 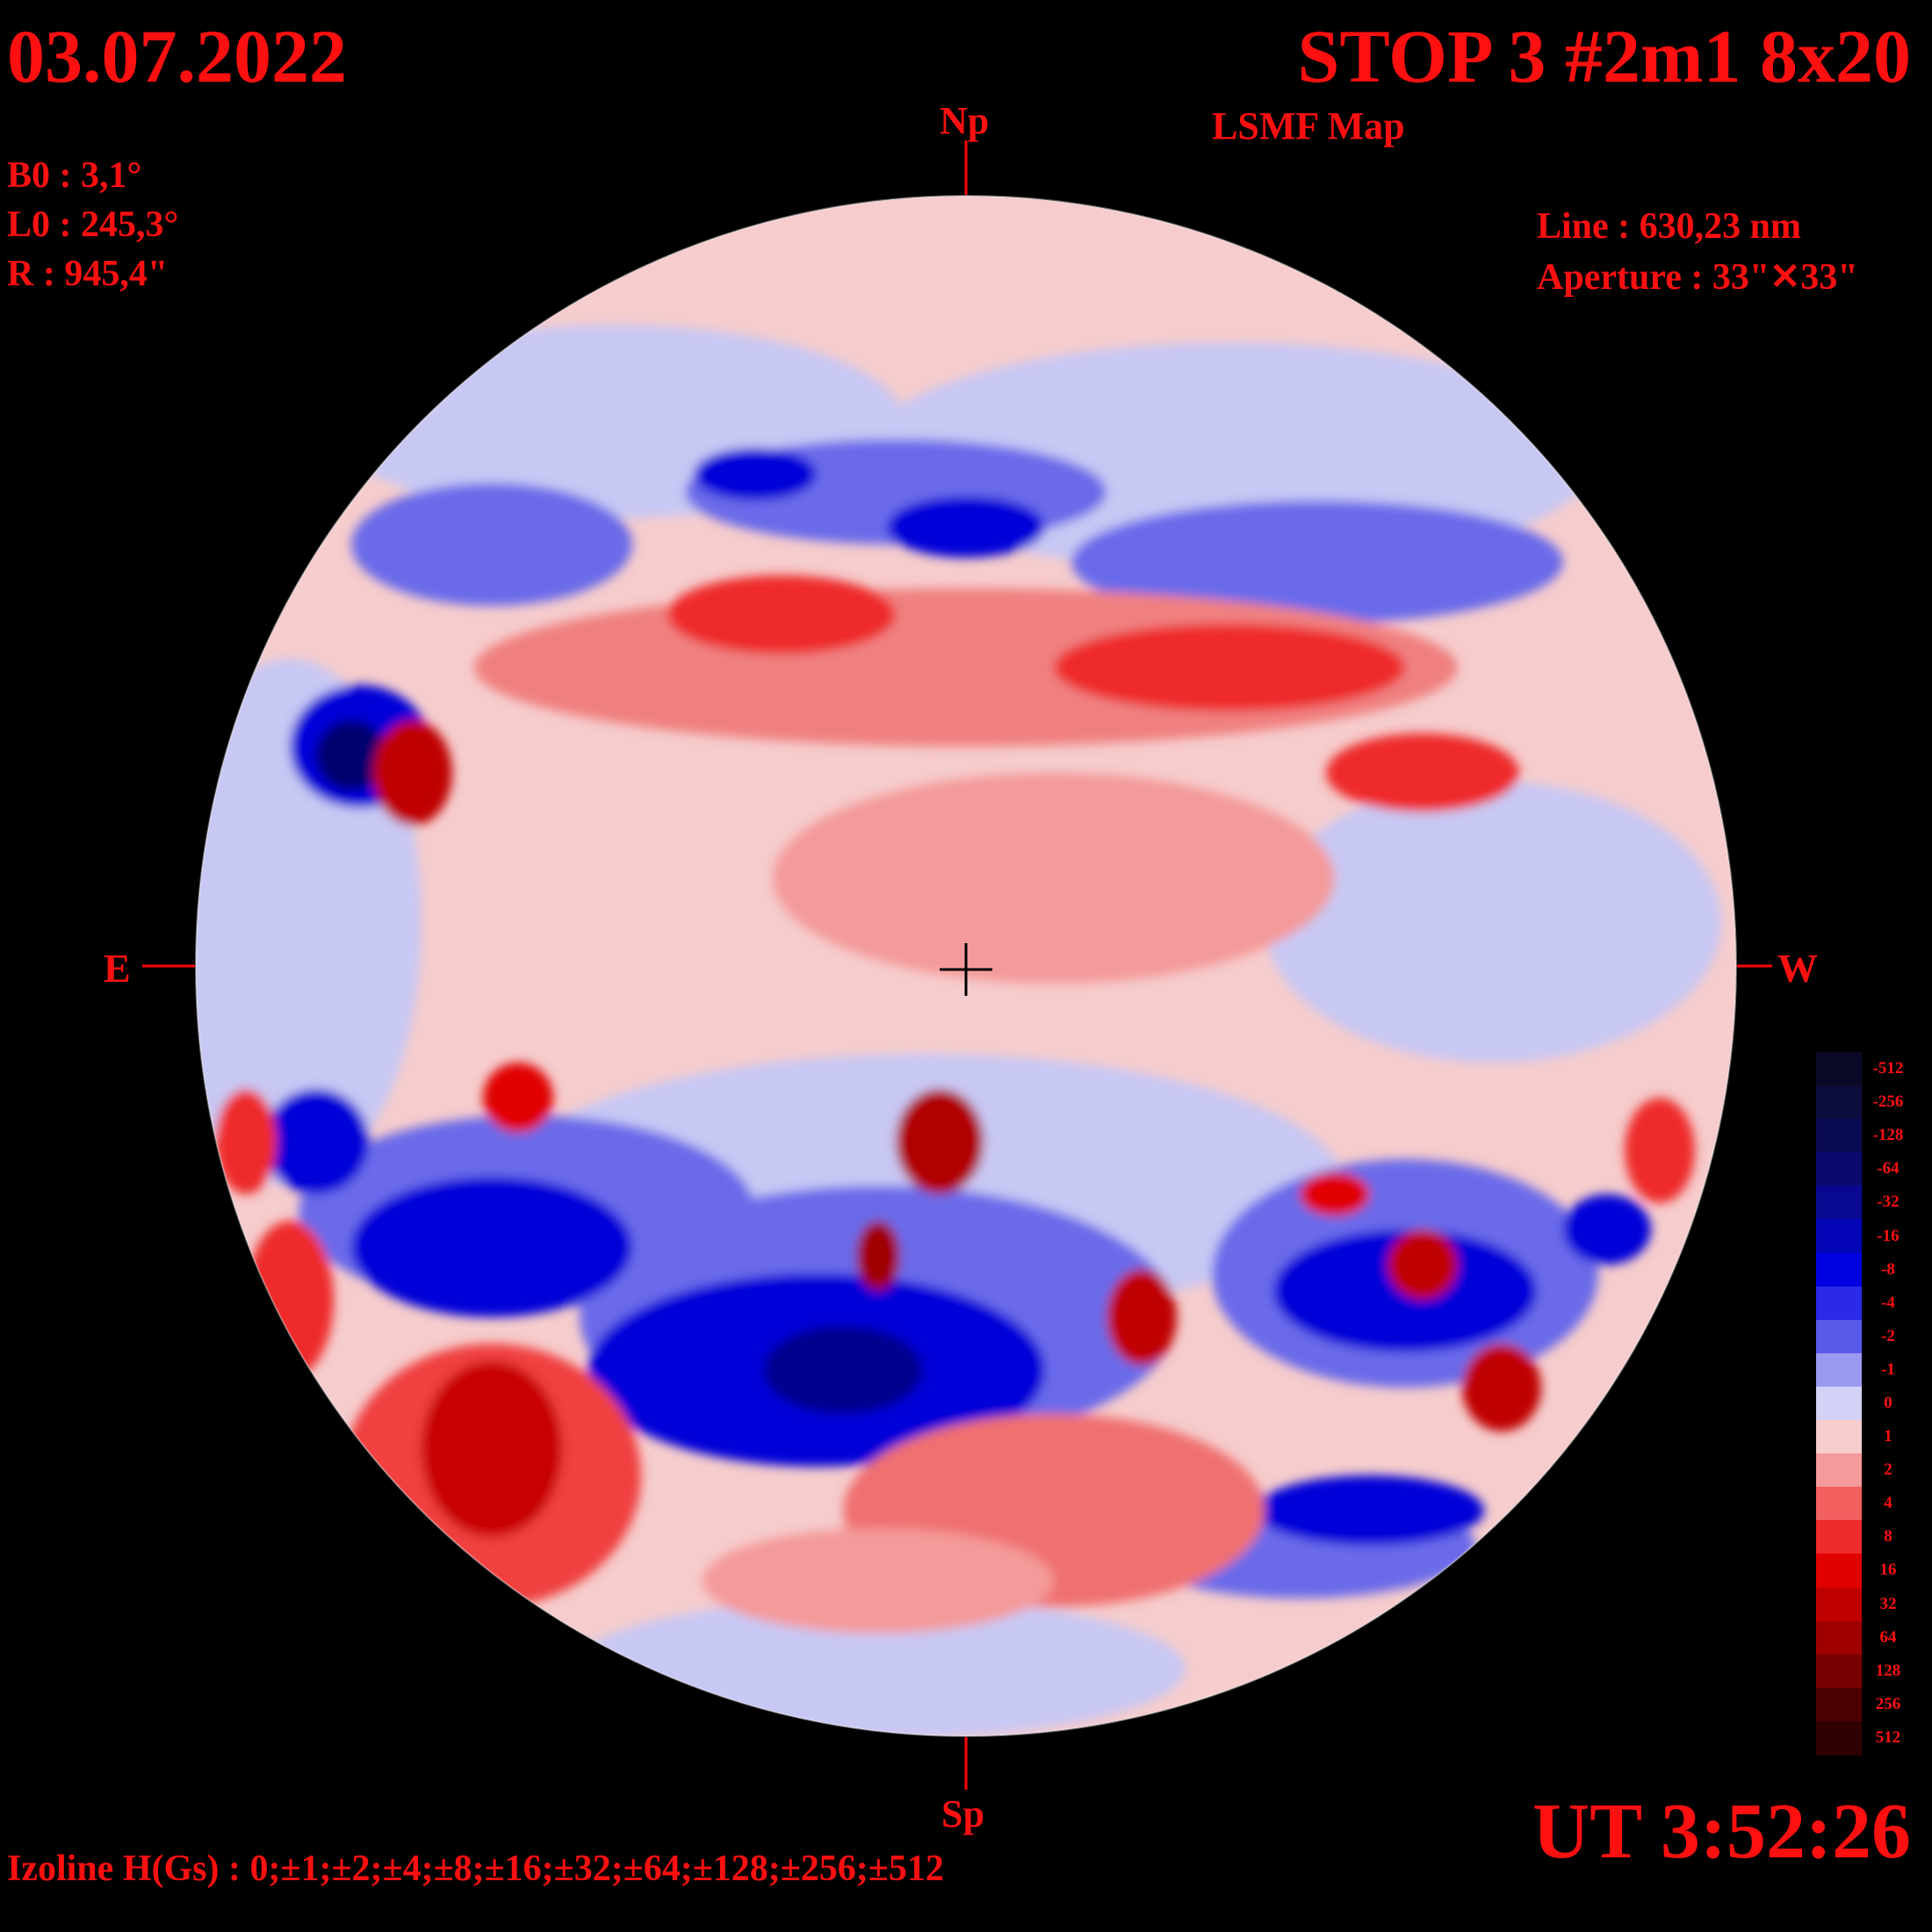 I want to click on map-title: STOP 3 #2m1 8x20, so click(x=1604, y=56).